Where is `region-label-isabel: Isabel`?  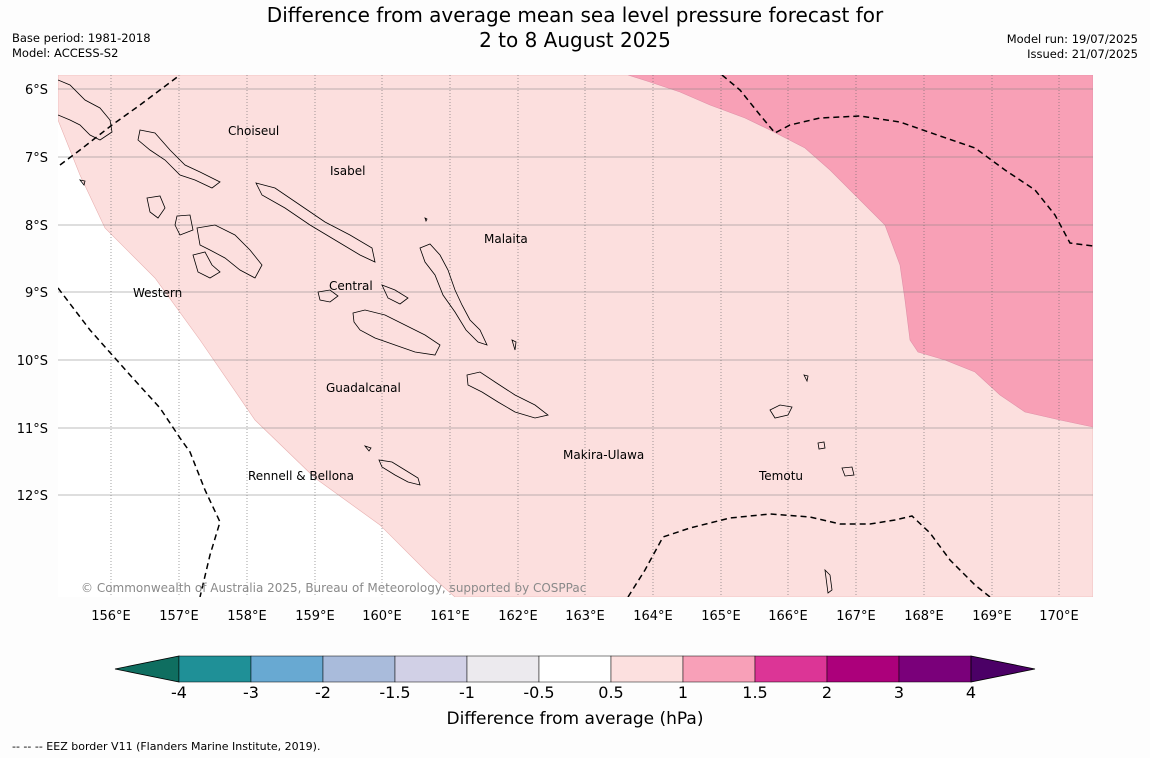
region-label-isabel: Isabel is located at coordinates (347, 171).